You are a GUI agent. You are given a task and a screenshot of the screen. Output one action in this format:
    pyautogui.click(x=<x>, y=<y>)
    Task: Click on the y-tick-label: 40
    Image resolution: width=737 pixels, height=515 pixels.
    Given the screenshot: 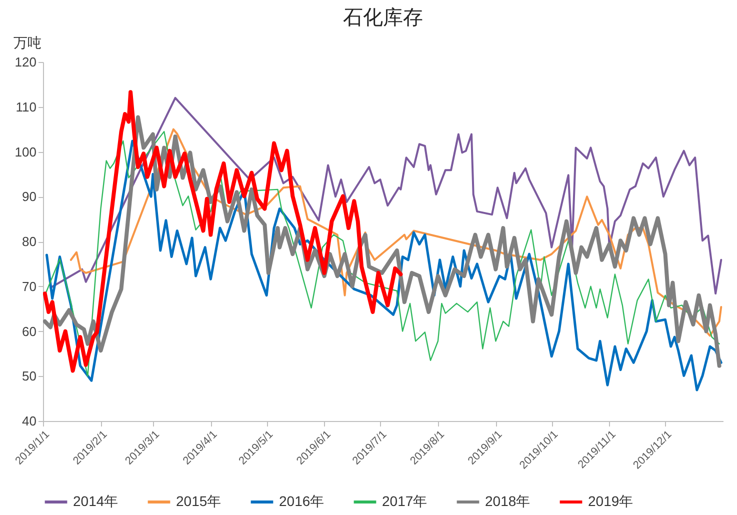 What is the action you would take?
    pyautogui.click(x=29, y=421)
    